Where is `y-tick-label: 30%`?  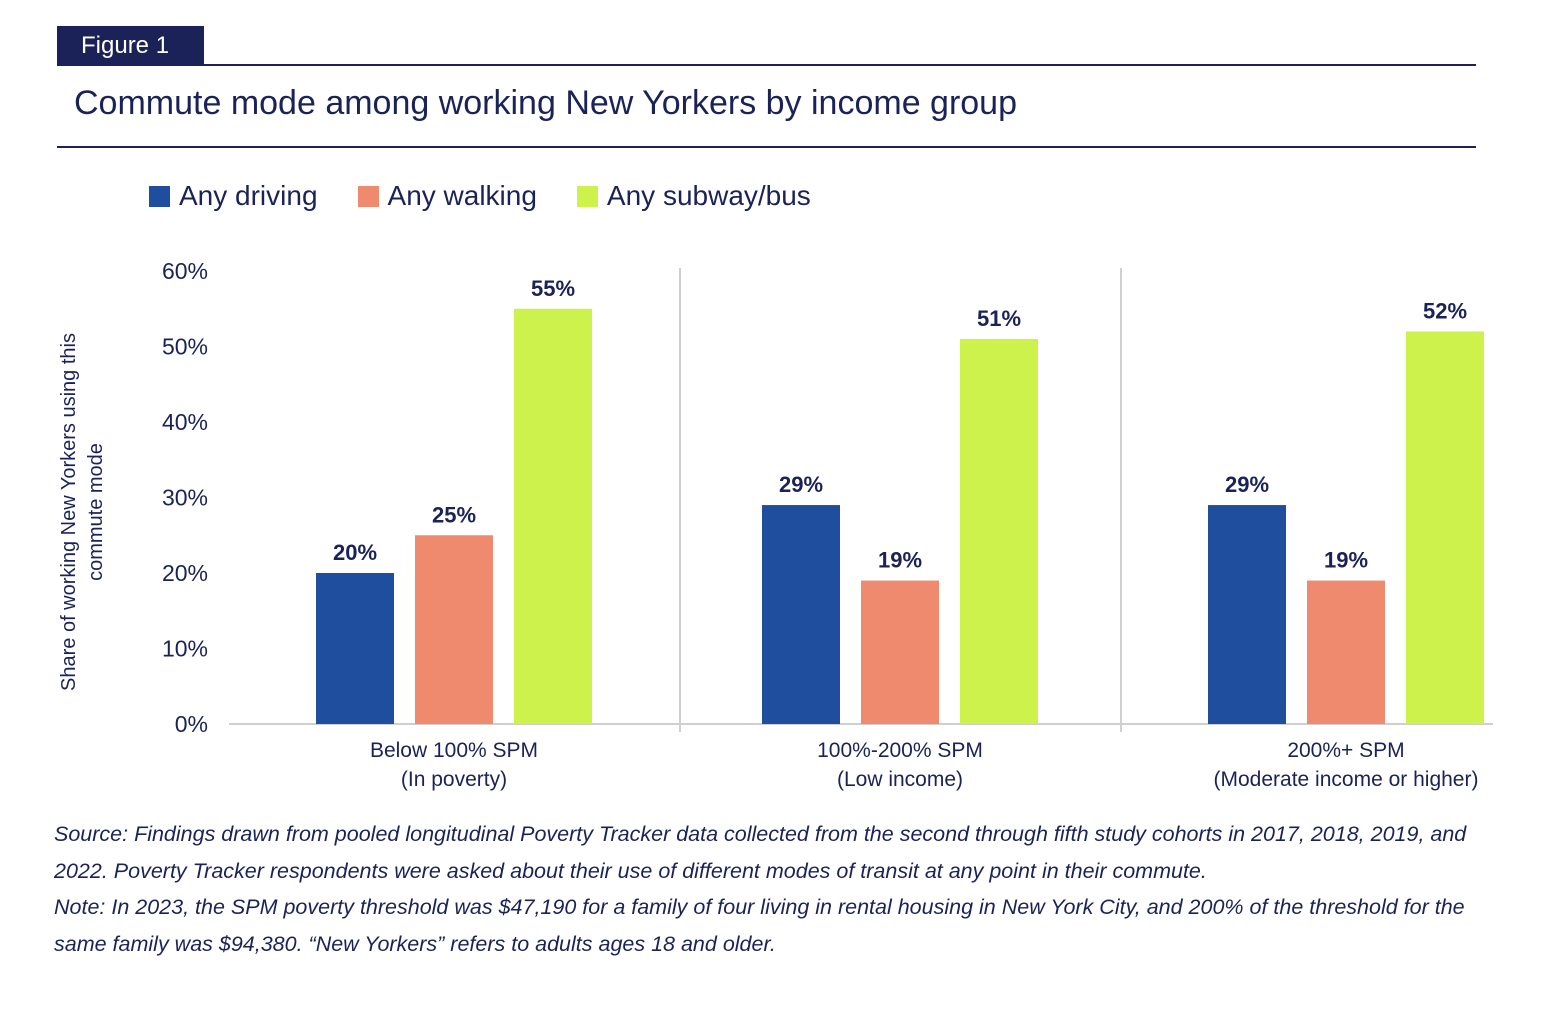
y-tick-label: 30% is located at coordinates (185, 498).